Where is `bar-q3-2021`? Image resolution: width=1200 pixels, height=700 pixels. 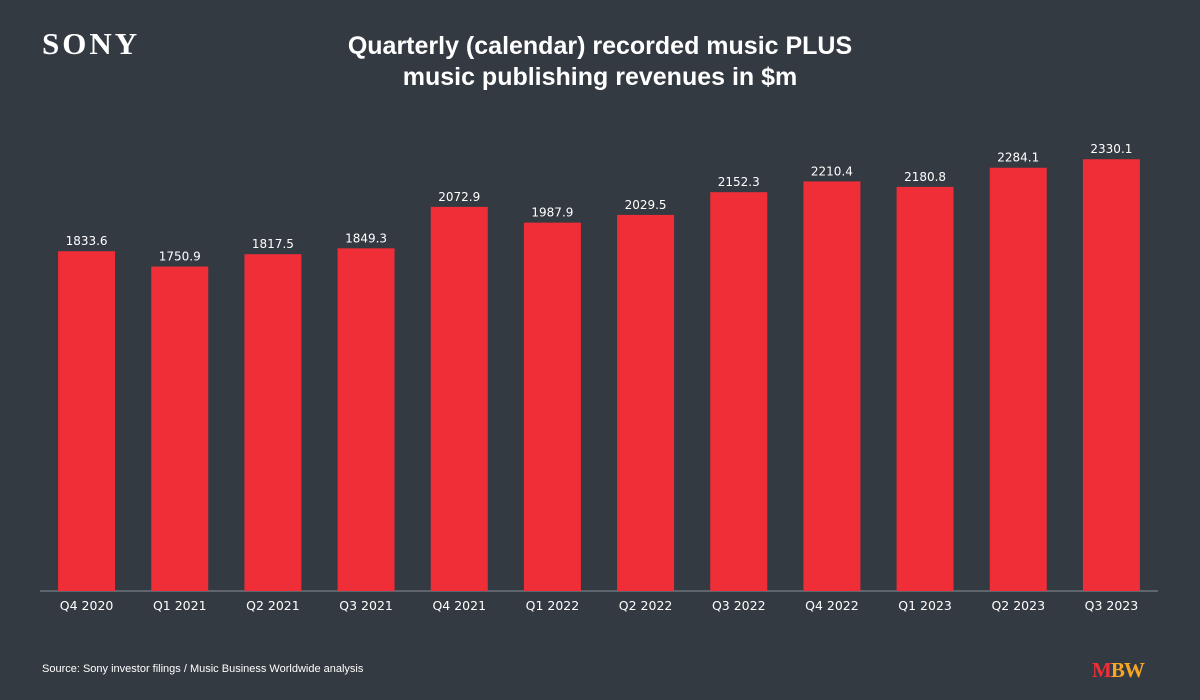
bar-q3-2021 is located at coordinates (366, 419).